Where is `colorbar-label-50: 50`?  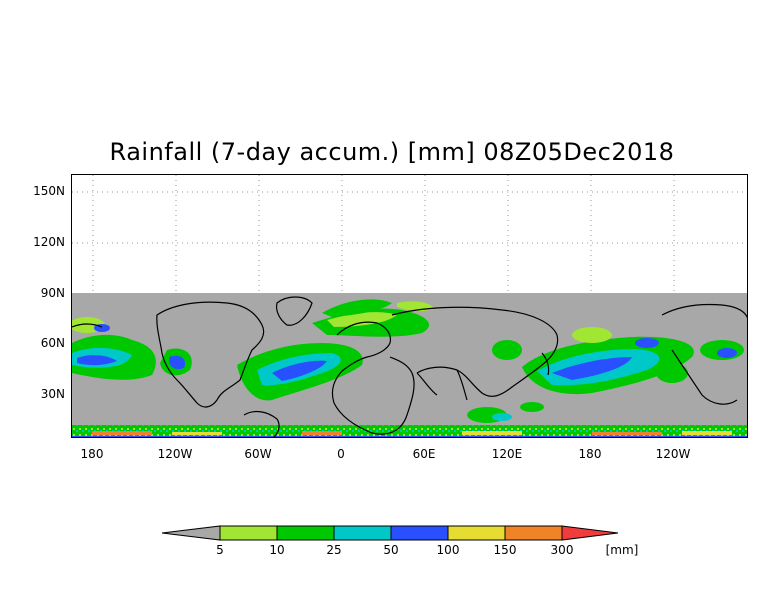 colorbar-label-50: 50 is located at coordinates (391, 550).